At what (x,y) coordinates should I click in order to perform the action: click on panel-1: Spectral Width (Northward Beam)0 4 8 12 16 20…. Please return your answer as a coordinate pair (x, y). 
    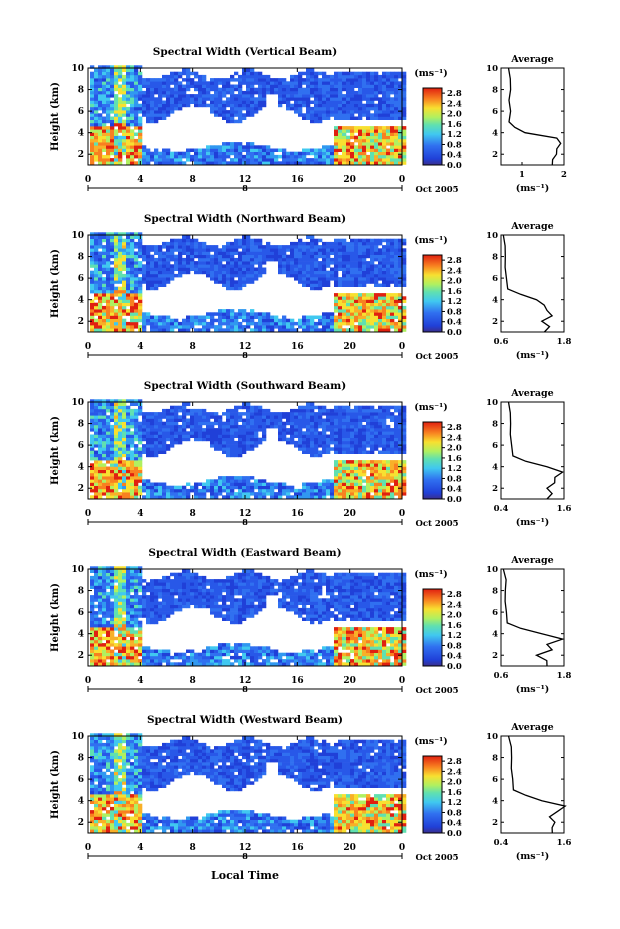
    Looking at the image, I should click on (310, 287).